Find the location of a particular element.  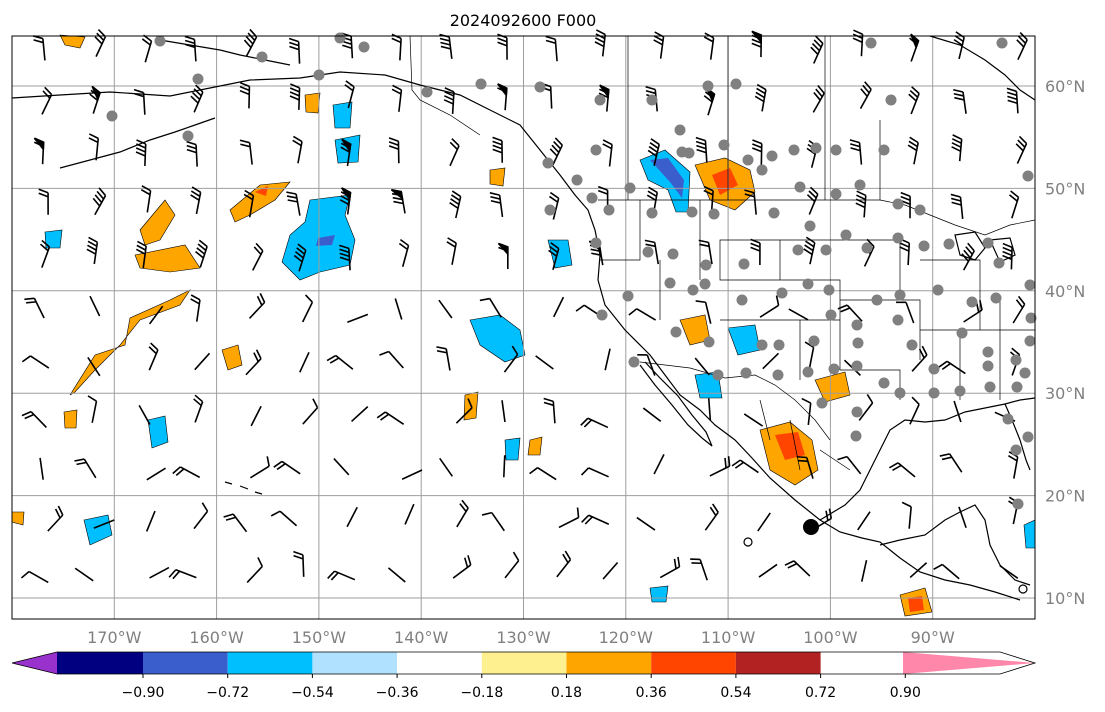

longitude-label: 110°W is located at coordinates (728, 637).